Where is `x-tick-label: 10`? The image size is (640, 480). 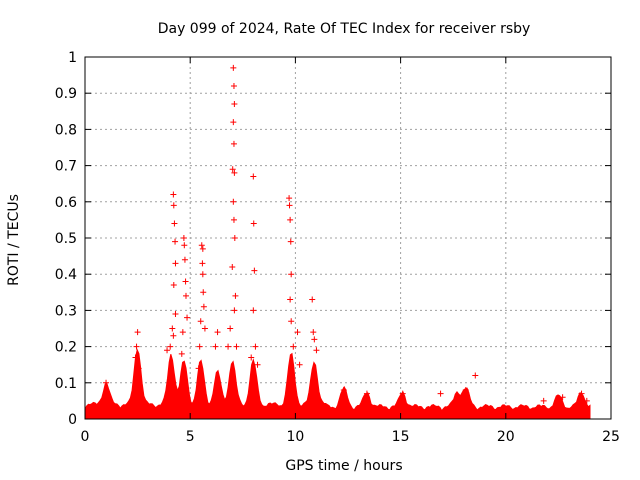
x-tick-label: 10 is located at coordinates (295, 437).